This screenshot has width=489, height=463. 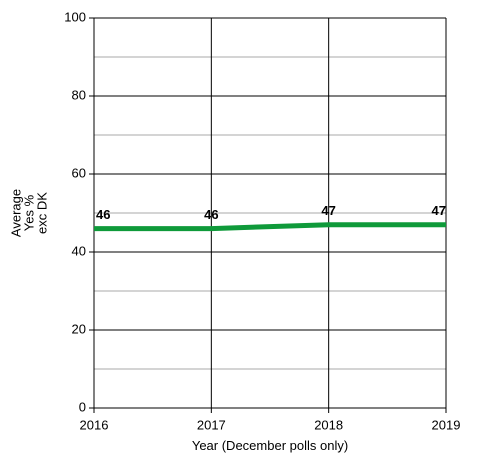 I want to click on x-axis-label: Year (December polls only), so click(x=270, y=445).